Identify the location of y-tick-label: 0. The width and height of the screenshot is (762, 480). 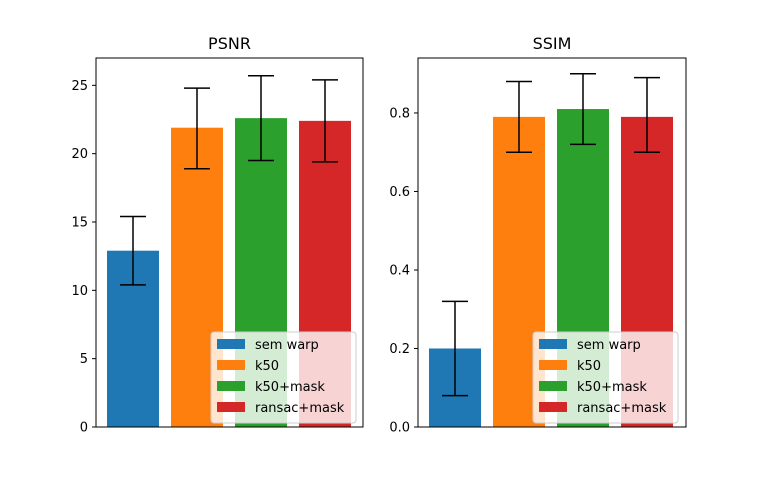
(84, 428).